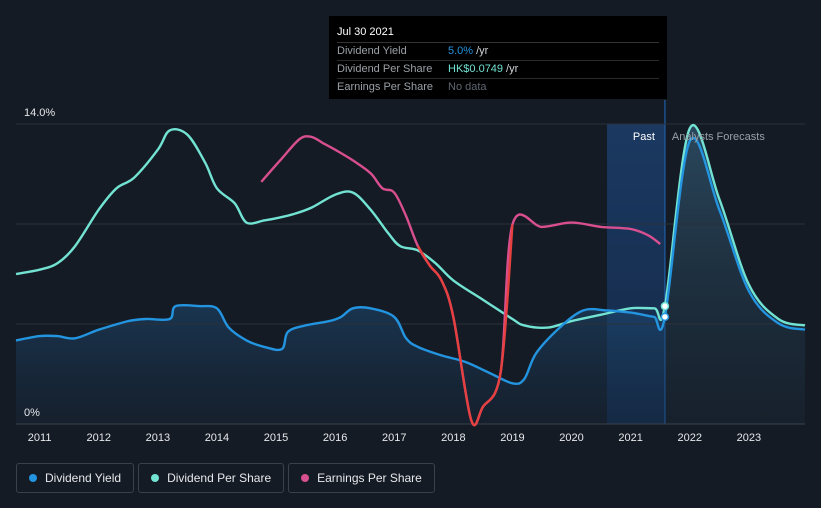 The image size is (821, 508). What do you see at coordinates (158, 438) in the screenshot?
I see `x-tick-label: 2013` at bounding box center [158, 438].